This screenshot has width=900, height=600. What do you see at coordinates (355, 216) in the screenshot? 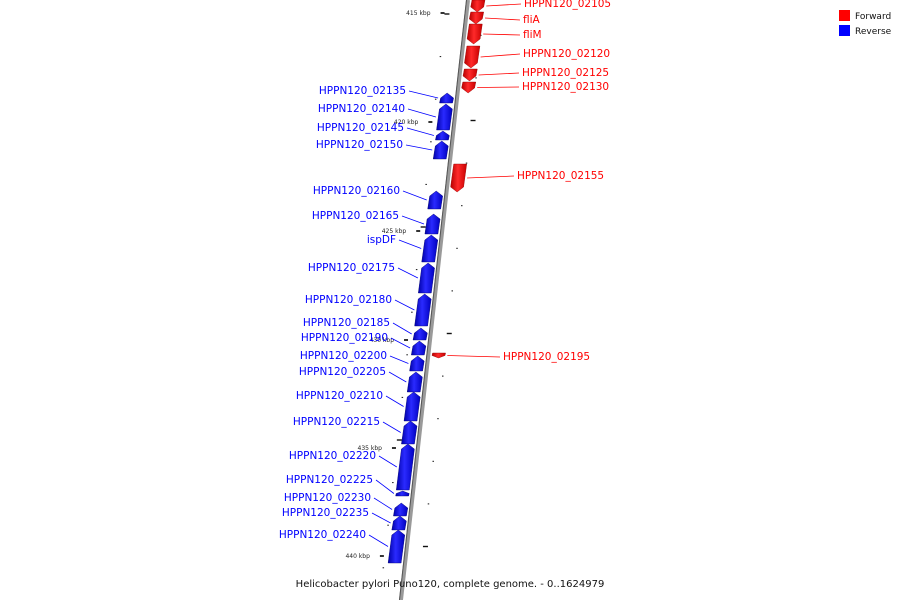
I see `gene-label: HPPN120_02165` at bounding box center [355, 216].